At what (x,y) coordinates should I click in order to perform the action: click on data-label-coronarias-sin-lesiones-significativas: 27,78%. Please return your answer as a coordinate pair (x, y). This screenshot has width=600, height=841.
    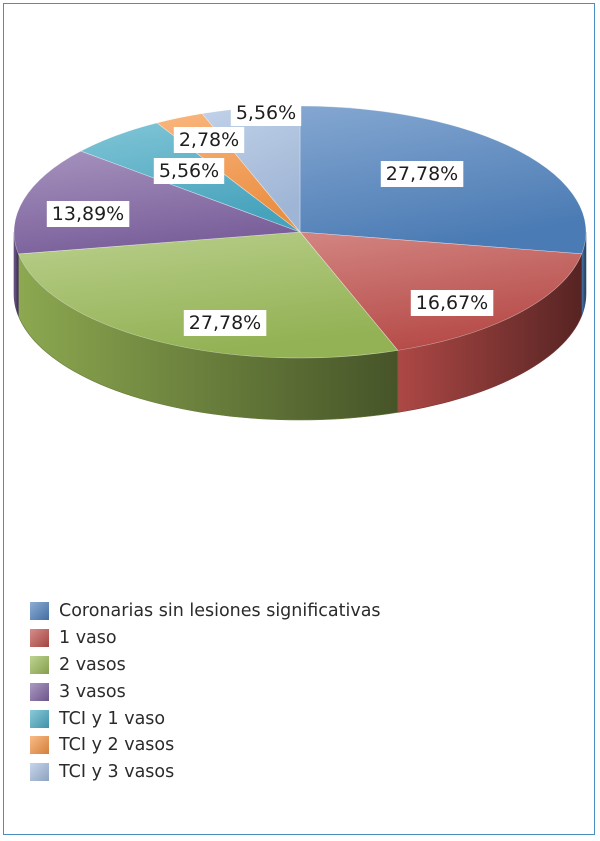
    Looking at the image, I should click on (422, 174).